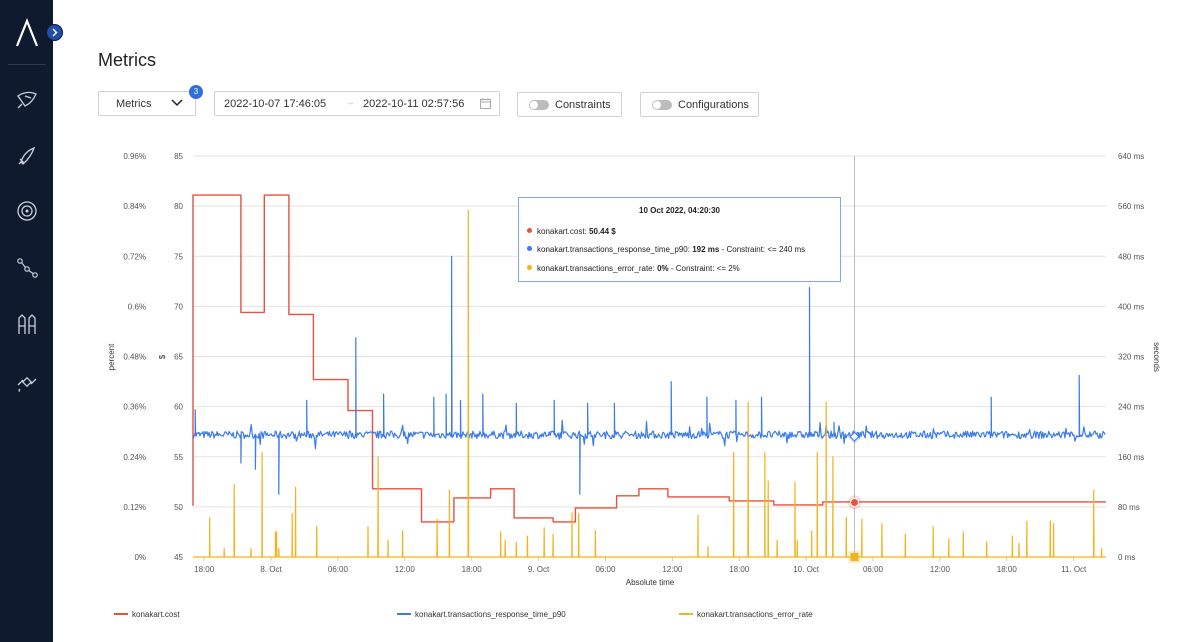  What do you see at coordinates (854, 436) in the screenshot?
I see `response-time-hover-marker` at bounding box center [854, 436].